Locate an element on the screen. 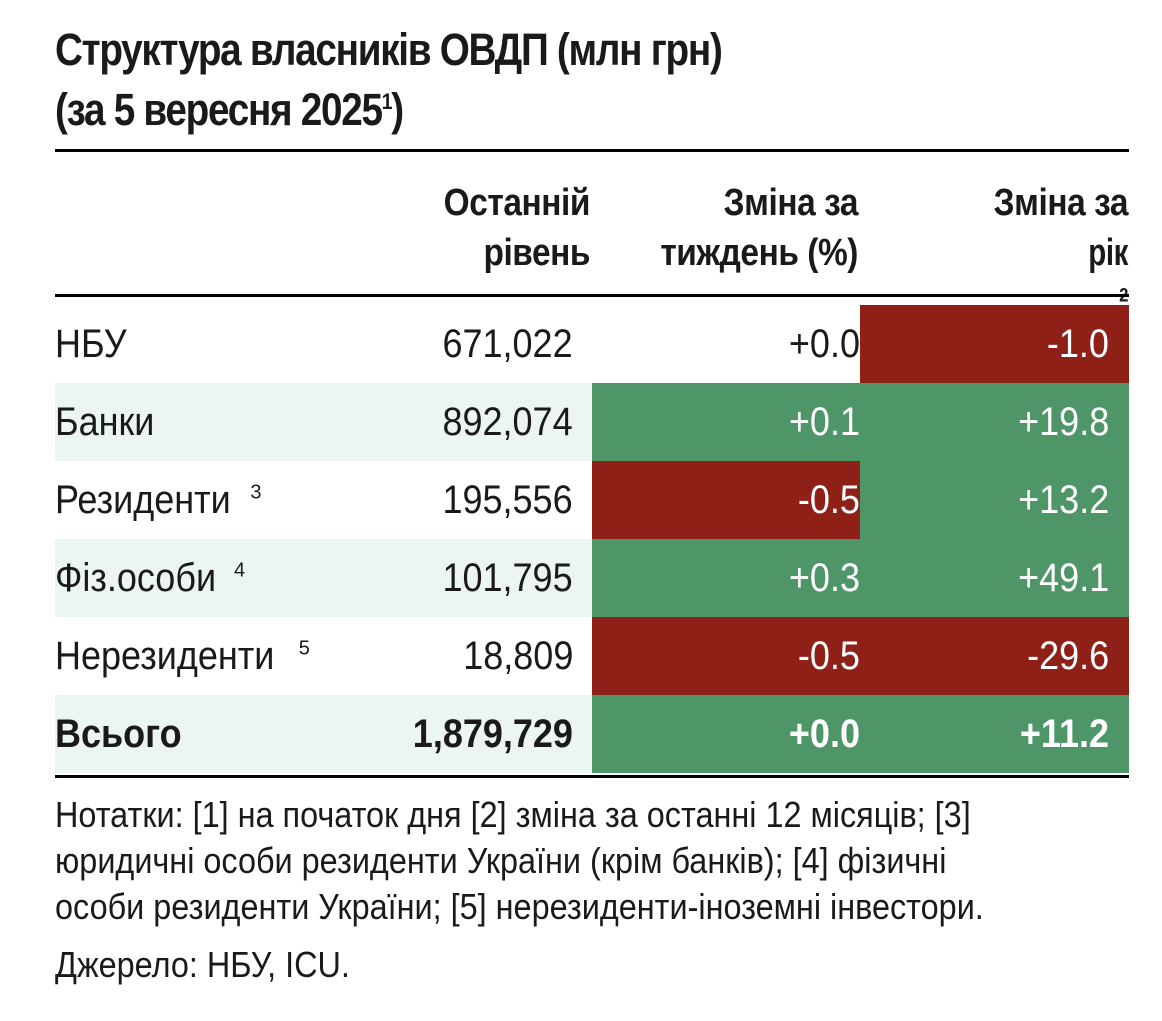  row-label: Нерезиденти 5 is located at coordinates (225, 656).